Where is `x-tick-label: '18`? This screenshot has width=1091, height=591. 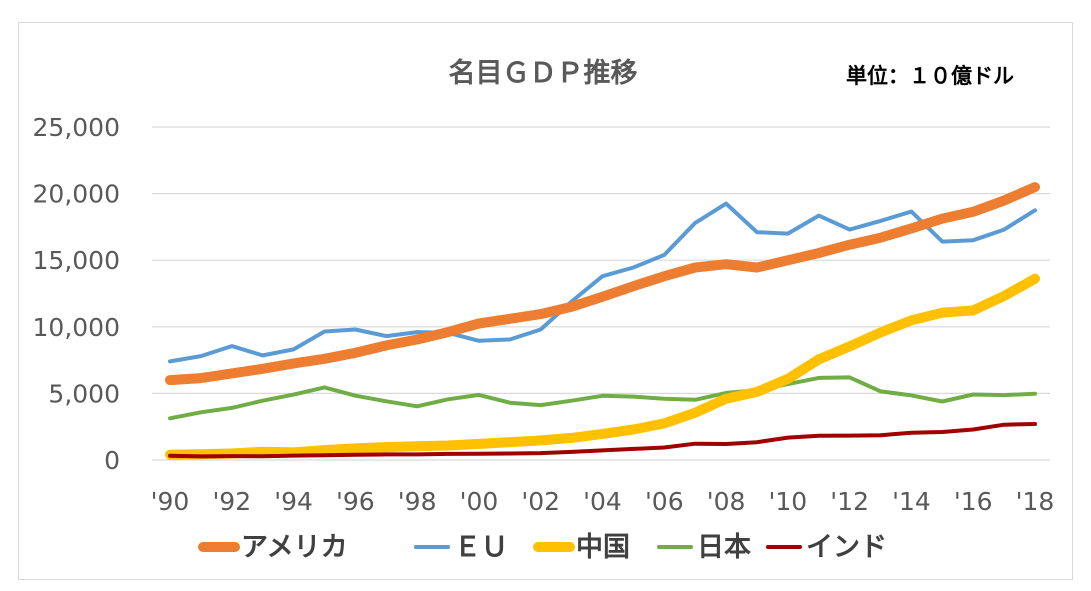 x-tick-label: '18 is located at coordinates (1035, 501).